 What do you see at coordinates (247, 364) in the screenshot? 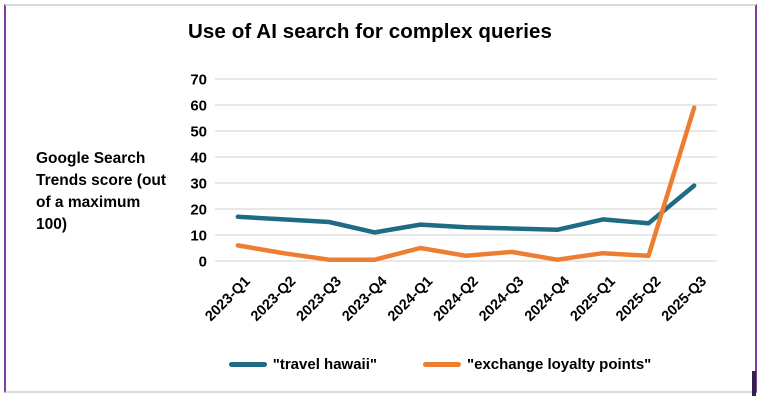
I see `legend-line-swatch-teal` at bounding box center [247, 364].